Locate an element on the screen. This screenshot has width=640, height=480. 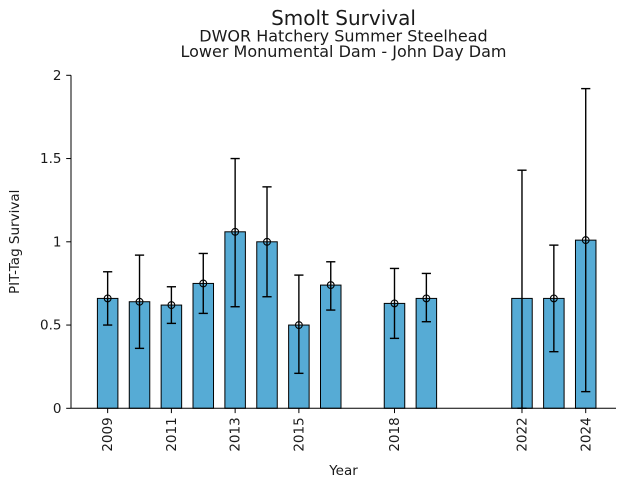
chart-title: Smolt Survival is located at coordinates (343, 18).